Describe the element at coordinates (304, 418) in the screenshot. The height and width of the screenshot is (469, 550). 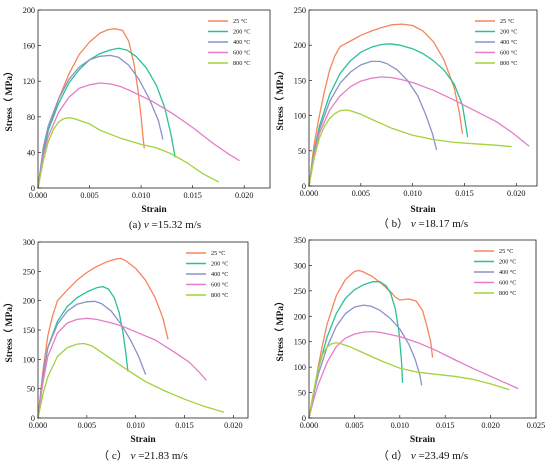
I see `chart-3-y-tick-label-0: 0` at that location.